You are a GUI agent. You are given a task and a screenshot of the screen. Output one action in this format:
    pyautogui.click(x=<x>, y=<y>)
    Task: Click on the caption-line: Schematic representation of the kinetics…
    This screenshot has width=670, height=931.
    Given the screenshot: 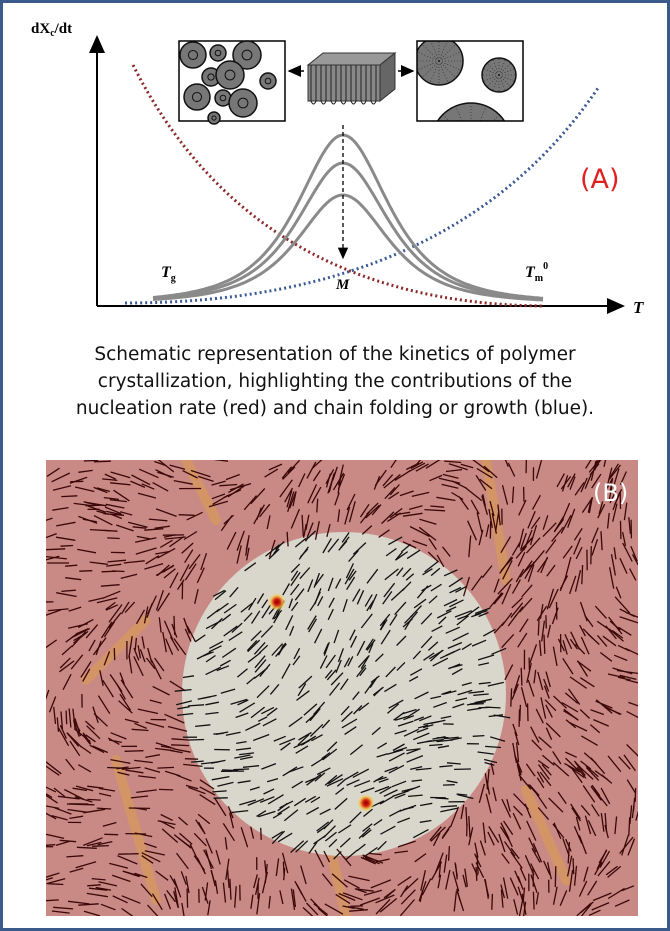 What is the action you would take?
    pyautogui.click(x=335, y=354)
    